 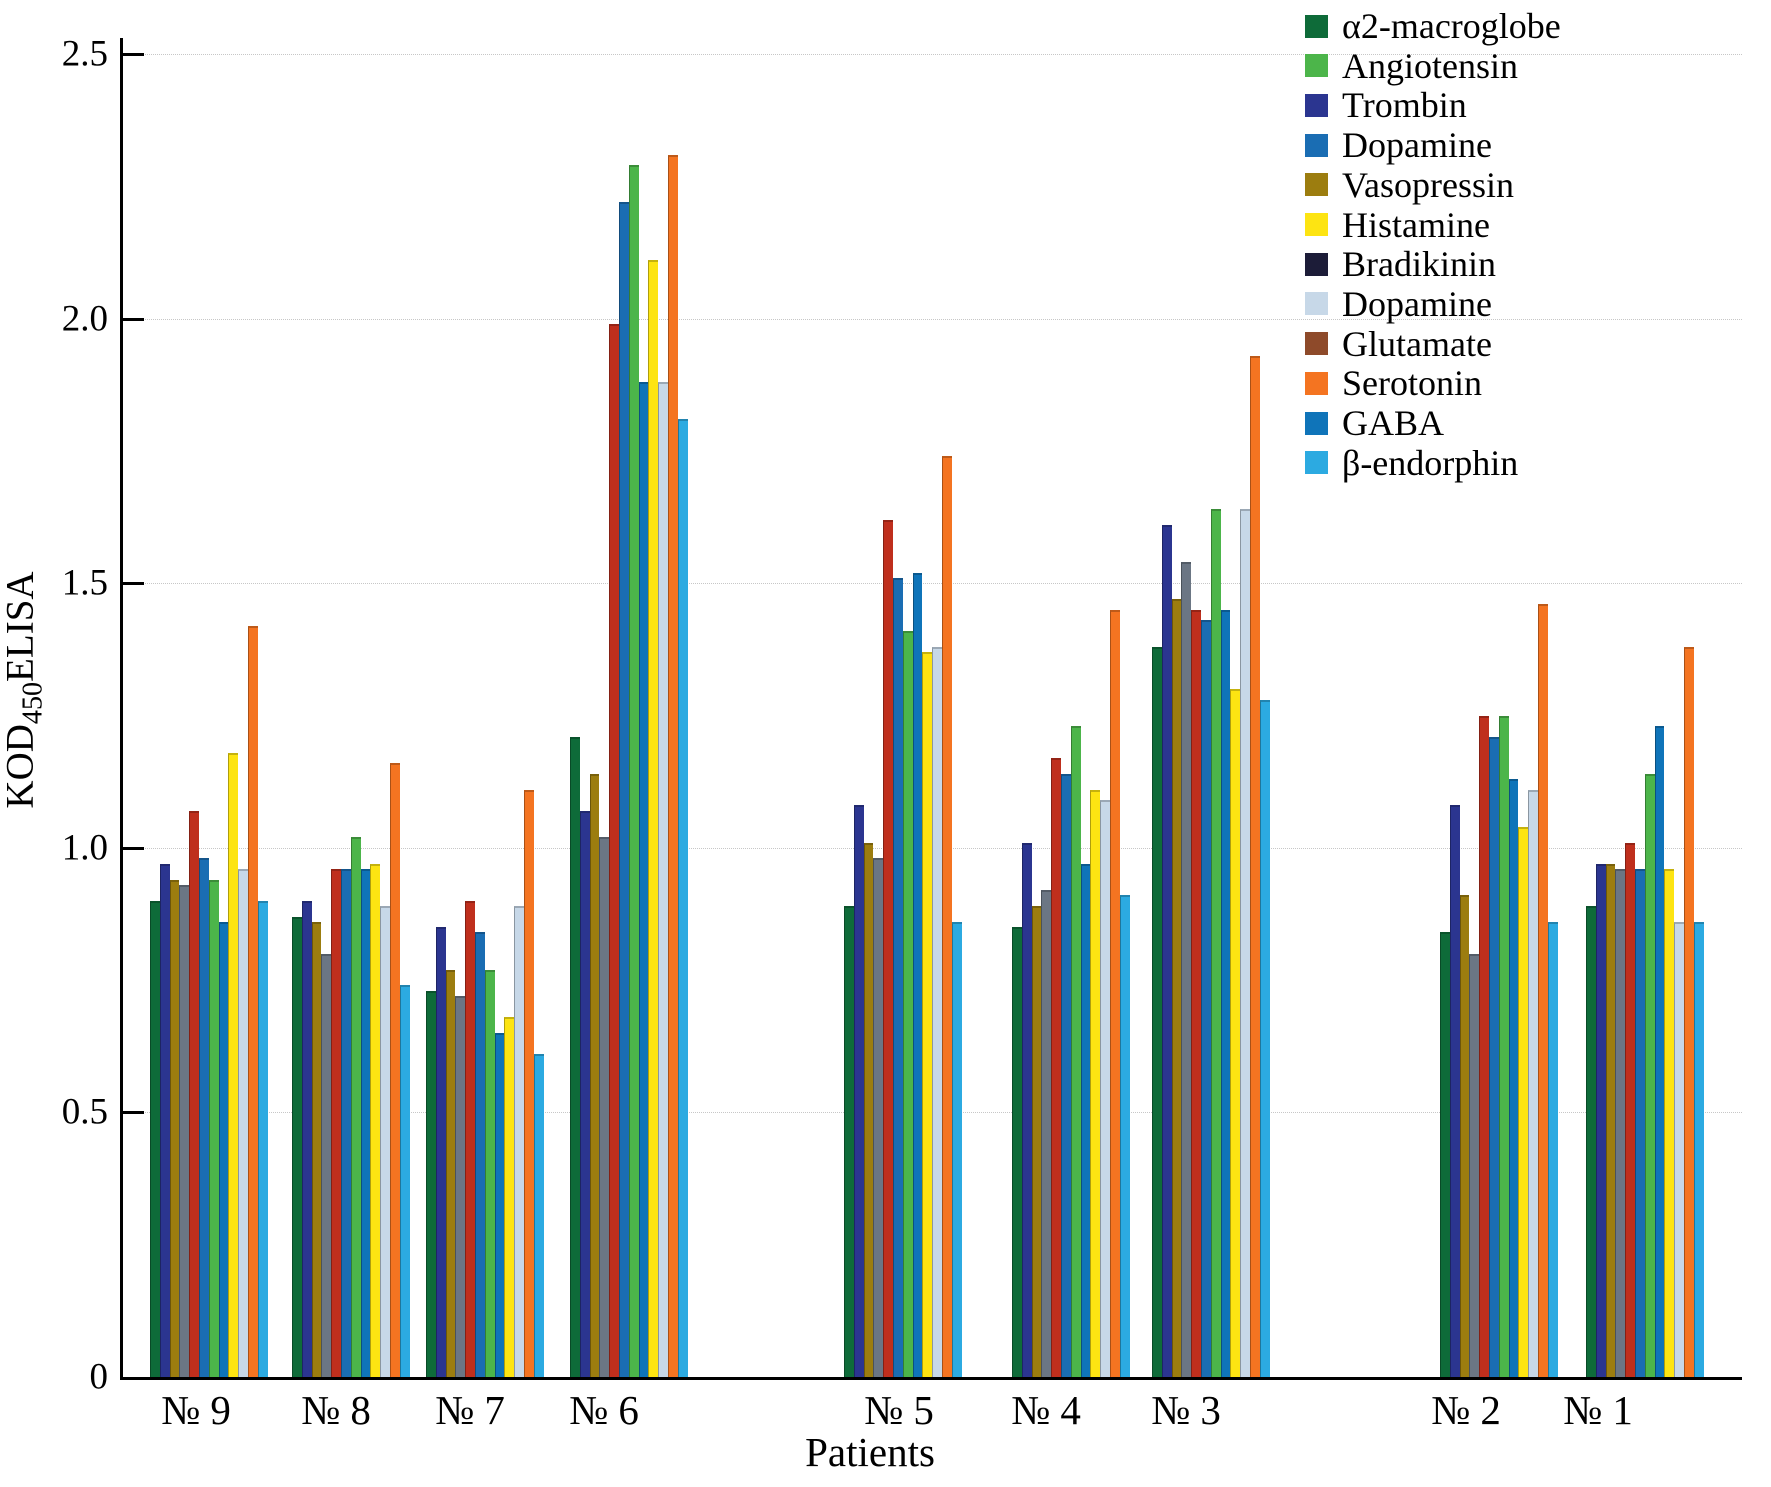 What do you see at coordinates (1598, 1410) in the screenshot?
I see `x-category-label: № 1` at bounding box center [1598, 1410].